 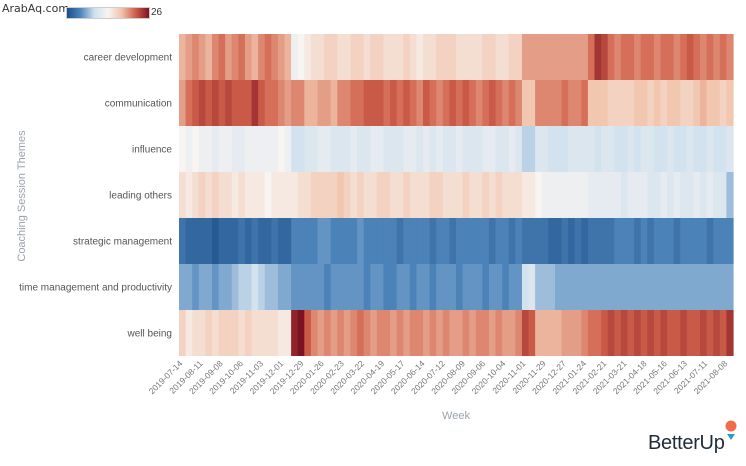 I want to click on row-label: leading others, so click(x=140, y=196).